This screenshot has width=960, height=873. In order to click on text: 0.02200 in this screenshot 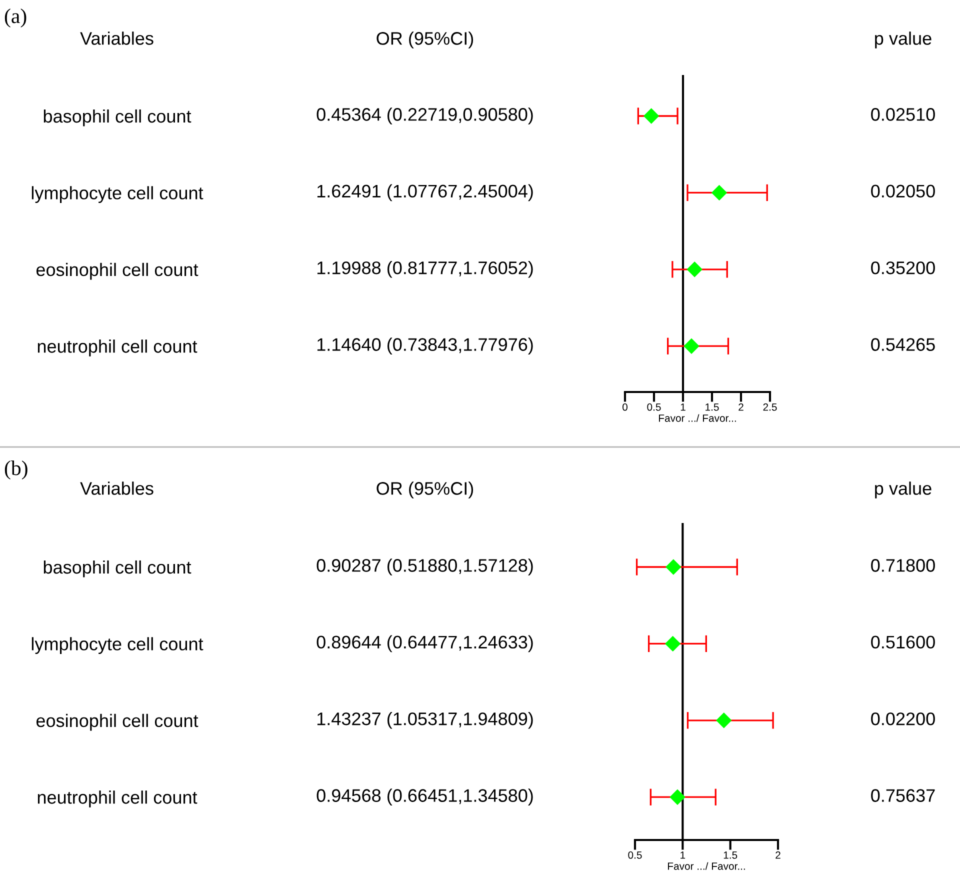, I will do `click(903, 719)`.